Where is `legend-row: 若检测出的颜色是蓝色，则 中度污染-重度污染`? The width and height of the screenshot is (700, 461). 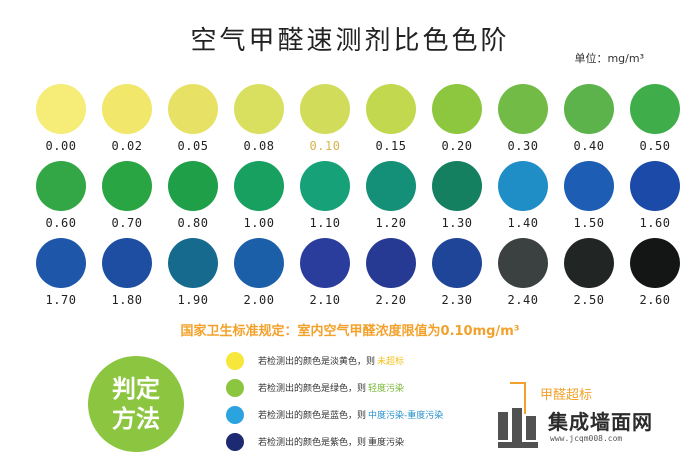
legend-row: 若检测出的颜色是蓝色，则 中度污染-重度污染 is located at coordinates (334, 414).